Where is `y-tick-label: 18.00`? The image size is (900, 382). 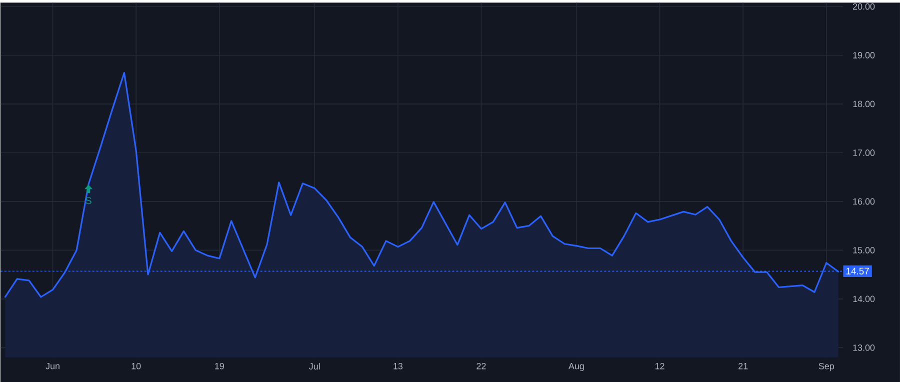 y-tick-label: 18.00 is located at coordinates (864, 103).